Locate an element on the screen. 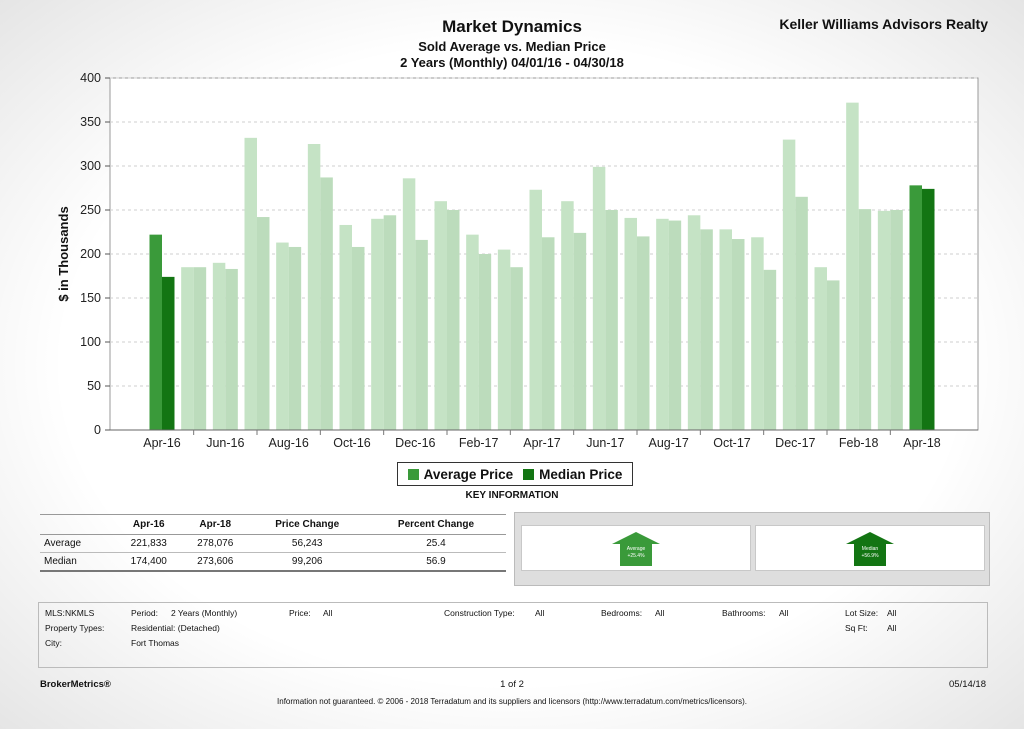 The image size is (1024, 729). x-tick-label: Dec-16 is located at coordinates (415, 443).